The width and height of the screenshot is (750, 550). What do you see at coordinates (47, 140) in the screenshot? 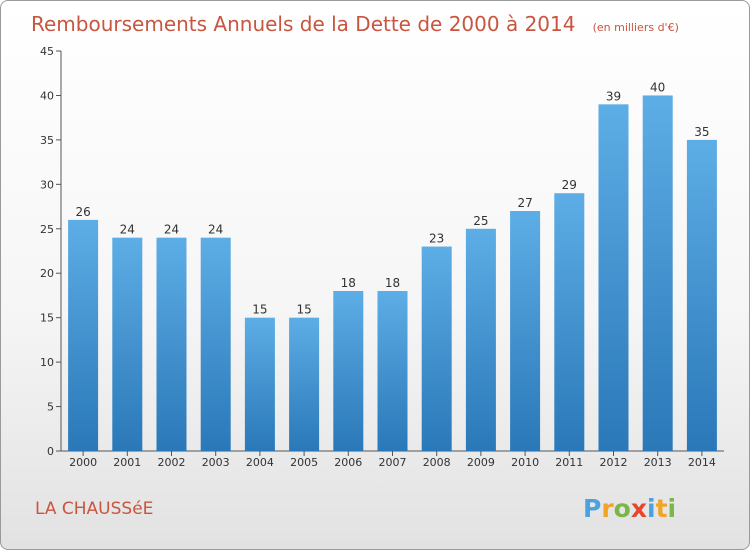
I see `y-tick-label: 35` at bounding box center [47, 140].